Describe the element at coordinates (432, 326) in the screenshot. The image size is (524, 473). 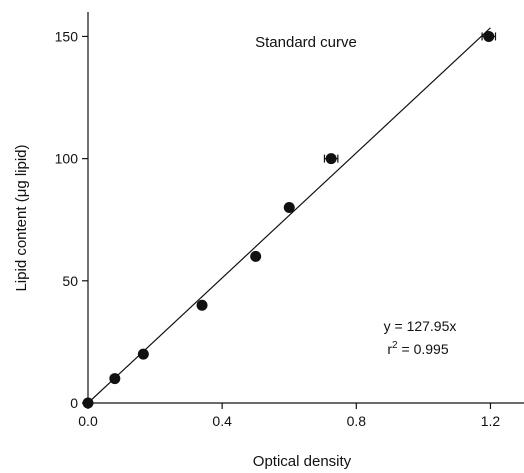
I see `equation-value: 127.95x` at that location.